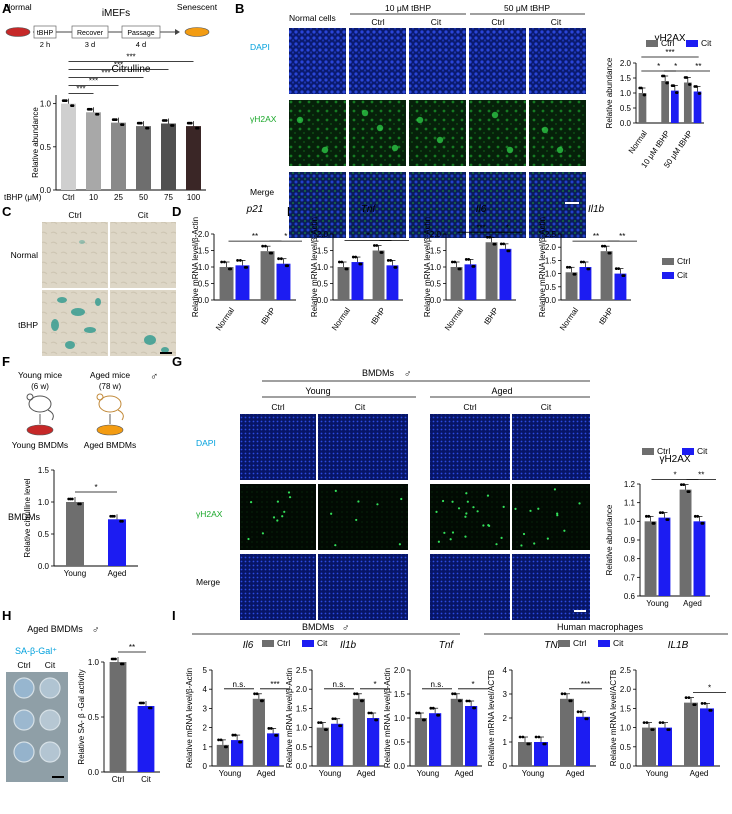  What do you see at coordinates (93, 283) in the screenshot?
I see `panel-c-images: Ctrl Cit Normal tBHP` at bounding box center [93, 283].